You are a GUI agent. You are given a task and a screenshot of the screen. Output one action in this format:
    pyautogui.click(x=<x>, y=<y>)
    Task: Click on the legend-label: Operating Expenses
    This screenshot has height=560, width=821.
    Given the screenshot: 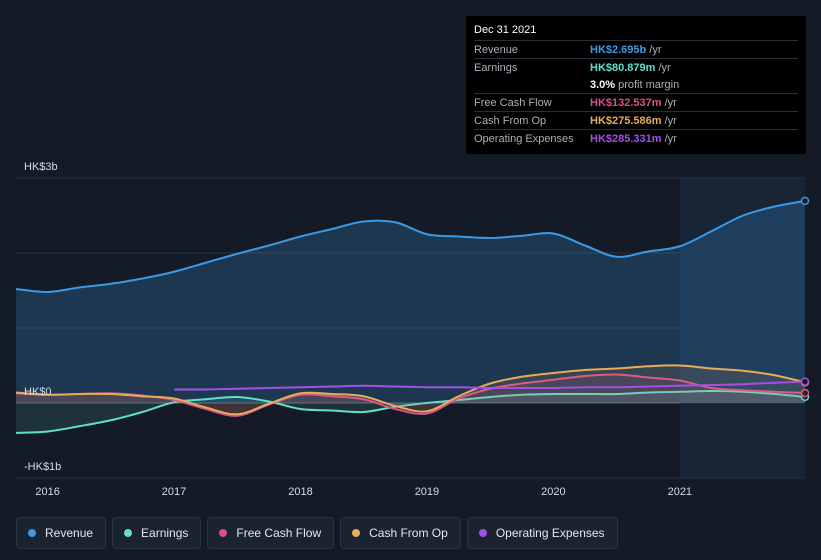 What is the action you would take?
    pyautogui.click(x=550, y=533)
    